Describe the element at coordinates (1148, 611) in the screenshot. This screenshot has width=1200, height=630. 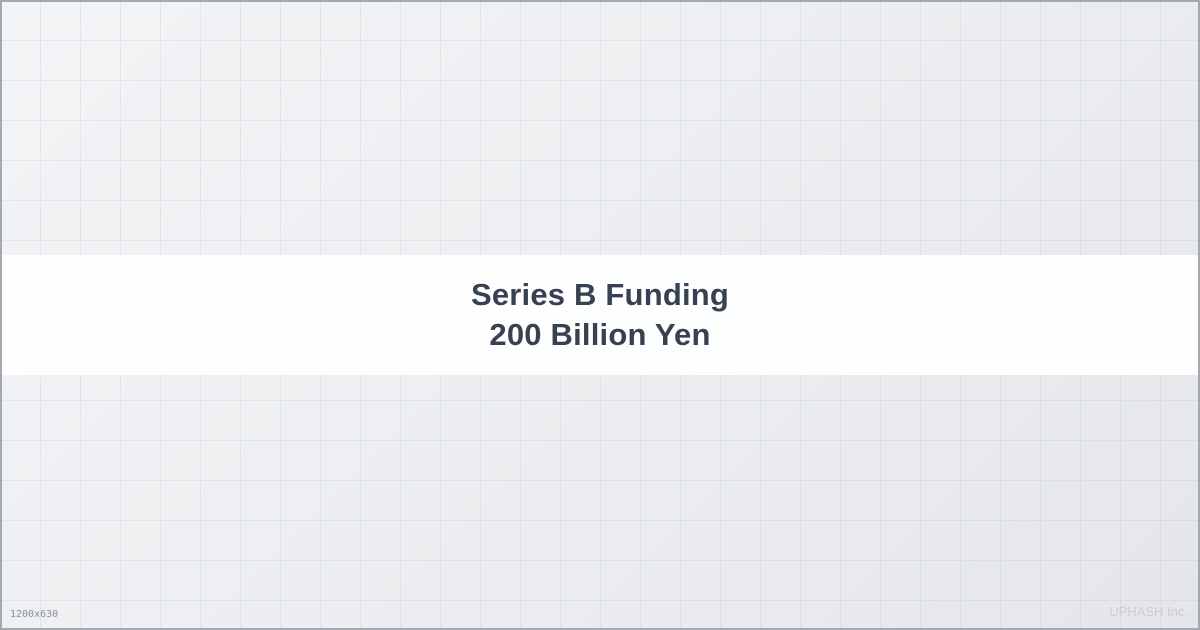
I see `brand-watermark: UPHASH Inc.` at that location.